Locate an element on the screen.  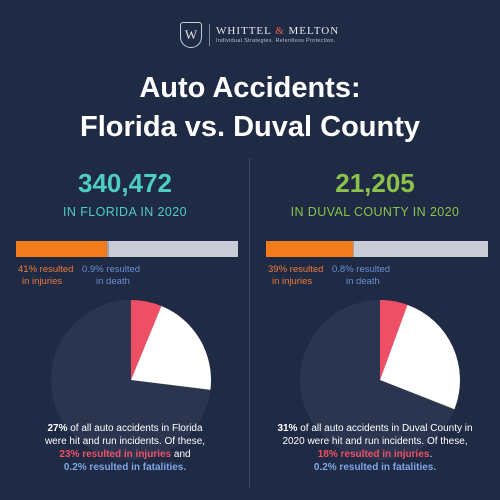
duval-caption-fatalities: 0.2% resulted in fatalities. is located at coordinates (375, 467).